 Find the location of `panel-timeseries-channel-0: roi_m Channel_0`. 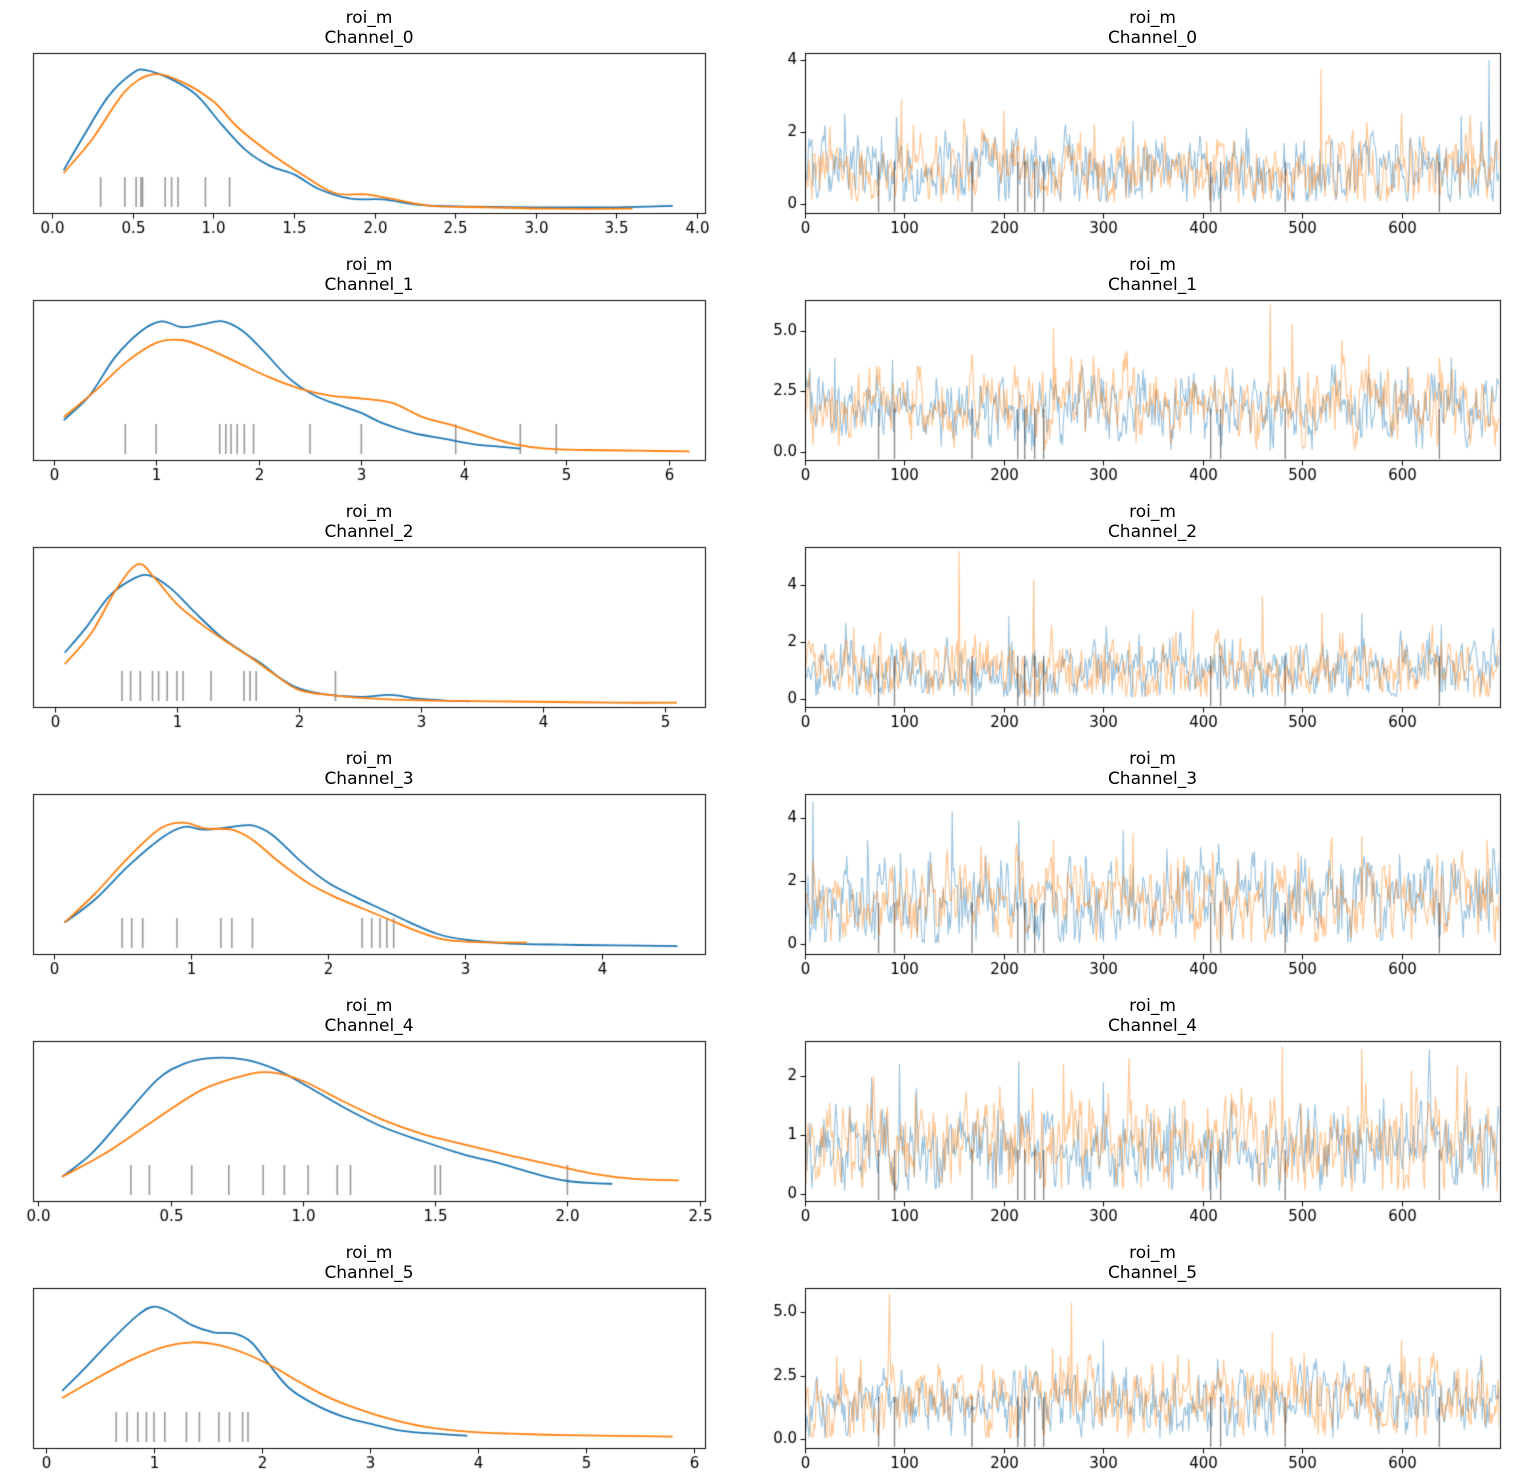

panel-timeseries-channel-0: roi_m Channel_0 is located at coordinates (1135, 123).